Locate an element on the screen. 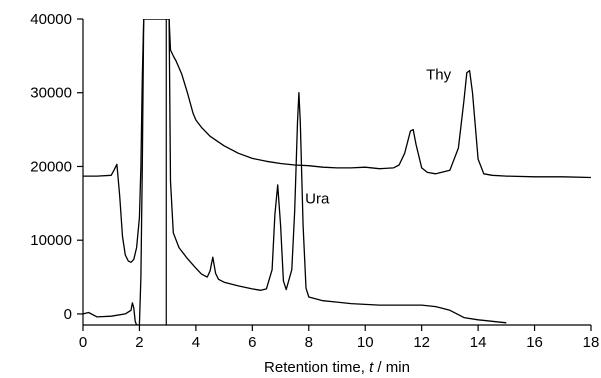 The width and height of the screenshot is (601, 378). y-tick-label: 40000 is located at coordinates (51, 19).